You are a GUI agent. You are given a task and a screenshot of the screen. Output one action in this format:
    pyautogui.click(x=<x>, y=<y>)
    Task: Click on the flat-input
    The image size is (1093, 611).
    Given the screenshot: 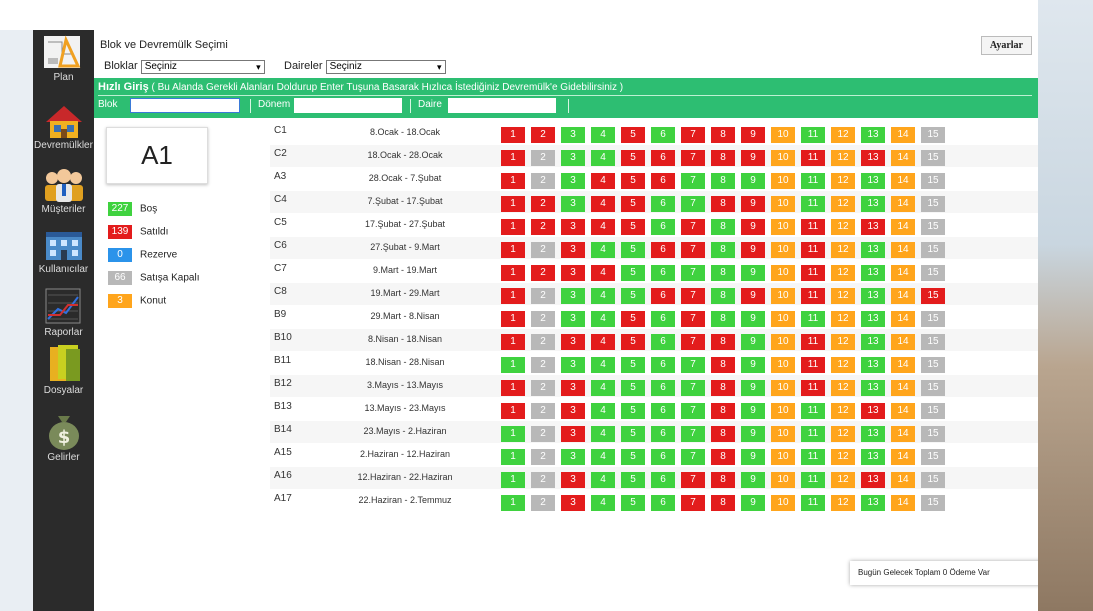 What is the action you would take?
    pyautogui.click(x=502, y=105)
    